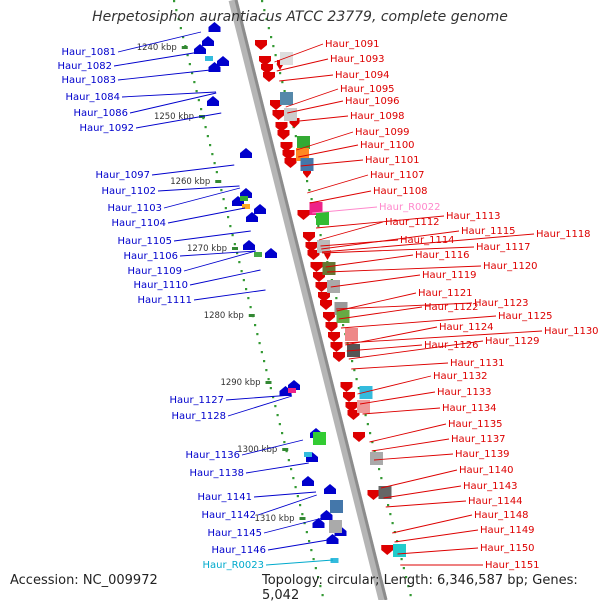  Describe the element at coordinates (362, 75) in the screenshot. I see `right-gene-label: Haur_1094` at that location.